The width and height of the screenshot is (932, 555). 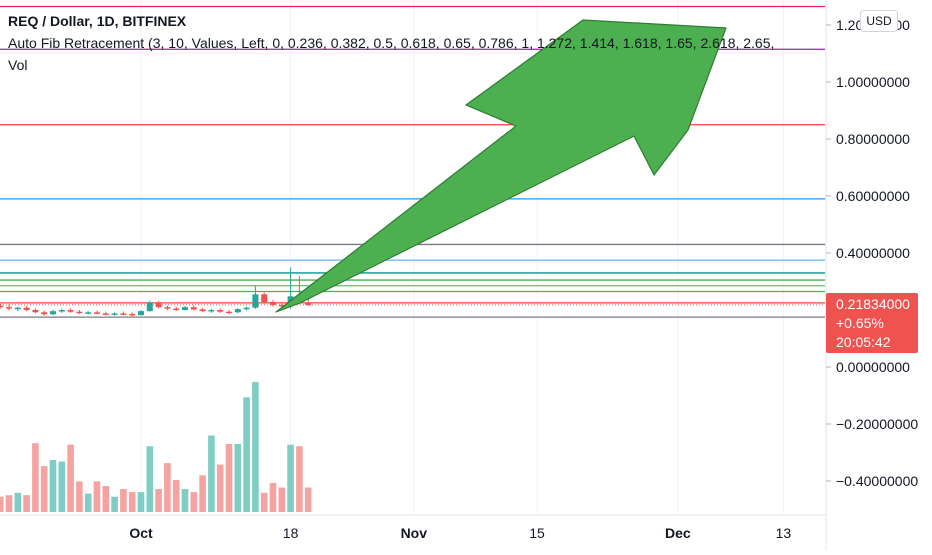 I want to click on x-tick-label: 18, so click(x=291, y=533).